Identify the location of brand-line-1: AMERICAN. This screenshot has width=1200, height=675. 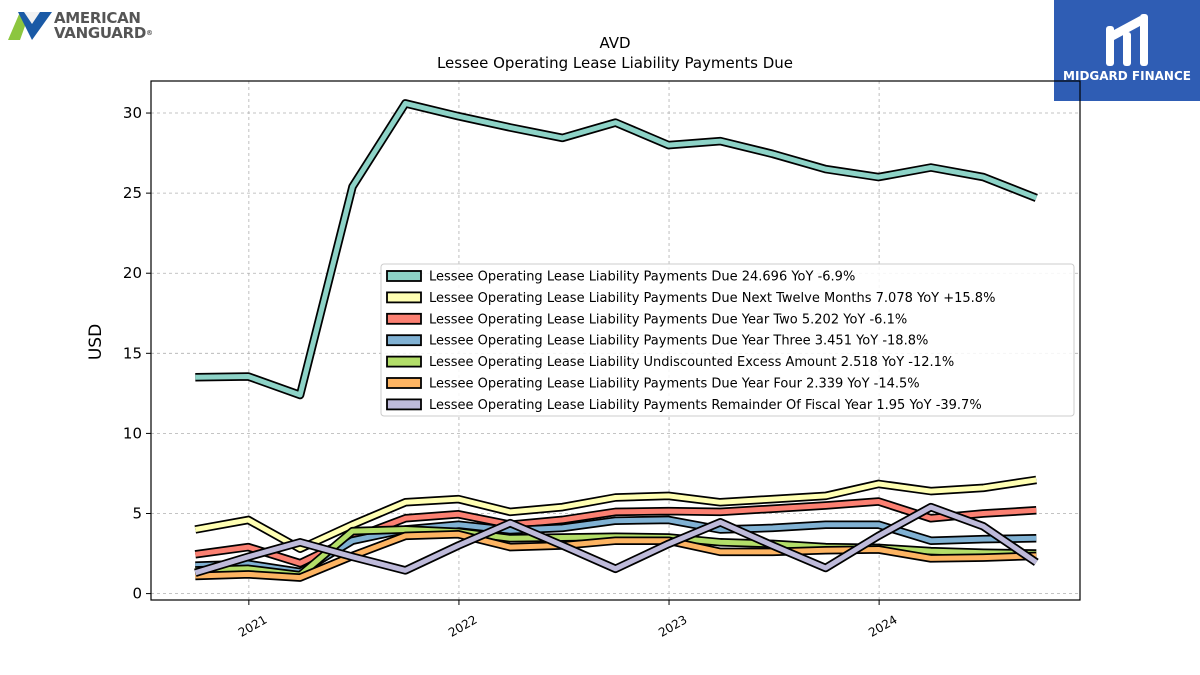
(97, 18).